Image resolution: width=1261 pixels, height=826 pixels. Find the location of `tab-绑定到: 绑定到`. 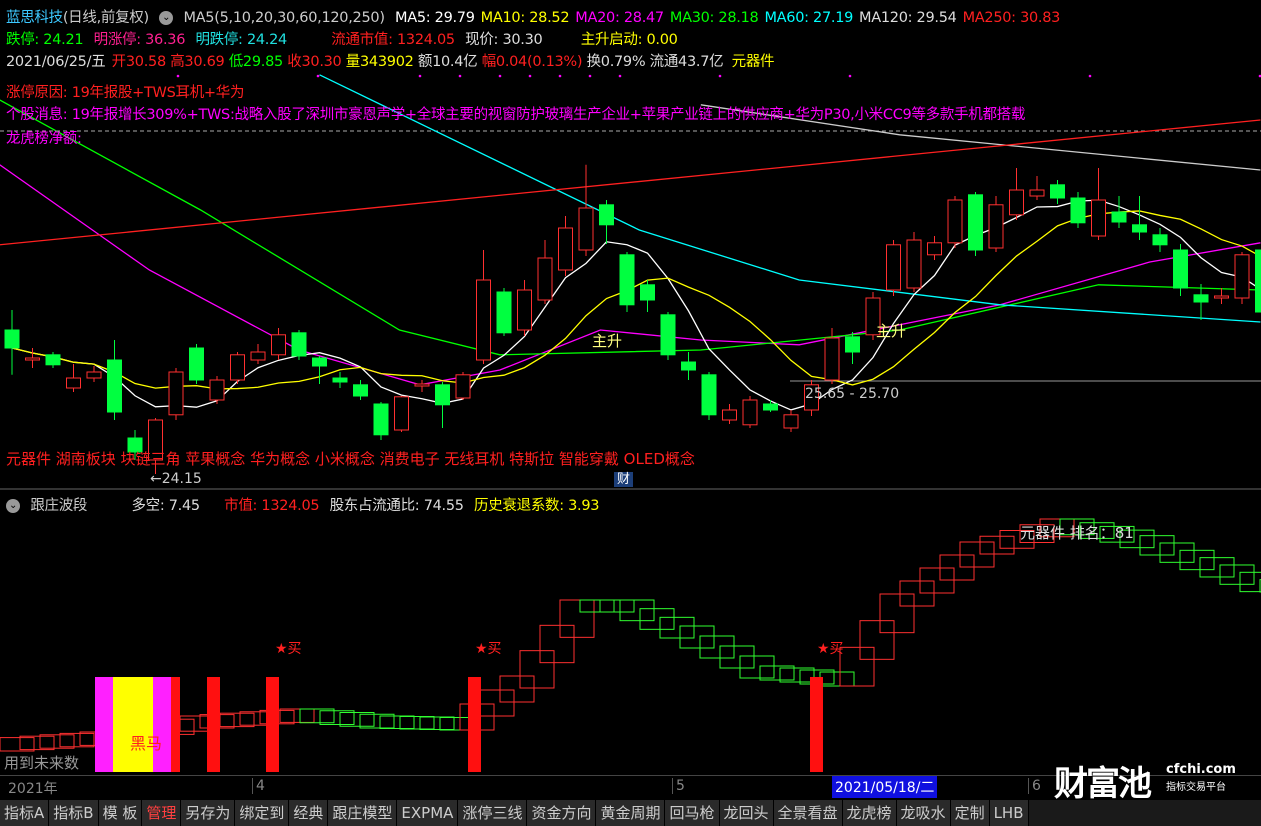

tab-绑定到: 绑定到 is located at coordinates (262, 813).